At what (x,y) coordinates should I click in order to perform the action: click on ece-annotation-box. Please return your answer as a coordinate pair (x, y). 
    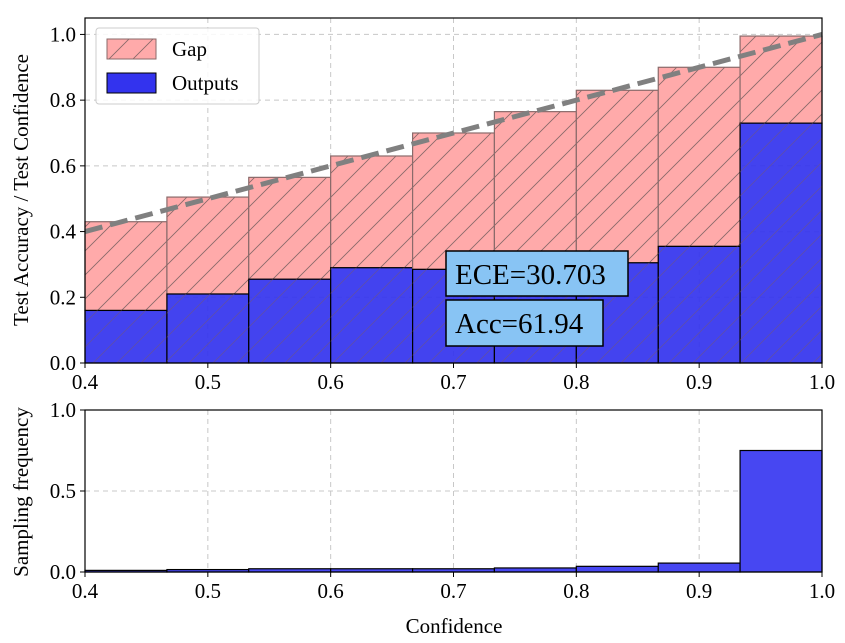
    Looking at the image, I should click on (537, 273).